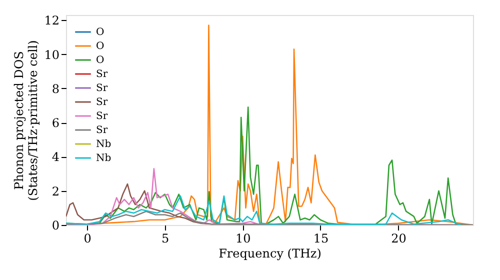 This screenshot has width=500, height=280. What do you see at coordinates (56, 191) in the screenshot?
I see `y-tick-label: 2` at bounding box center [56, 191].